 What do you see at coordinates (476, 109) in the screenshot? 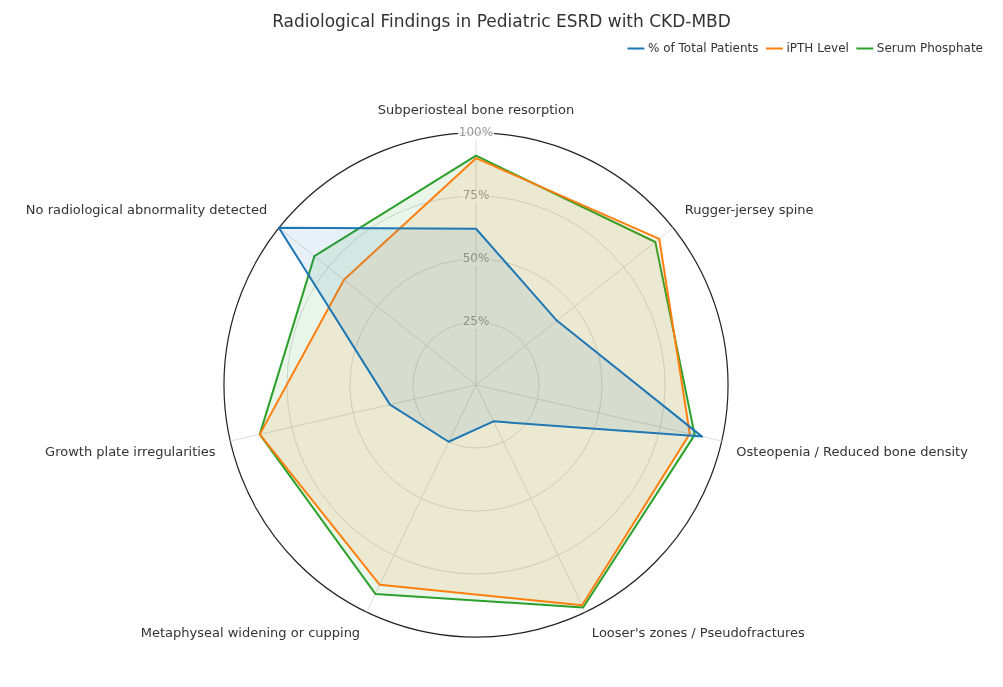
I see `spoke-label: Subperiosteal bone resorption` at bounding box center [476, 109].